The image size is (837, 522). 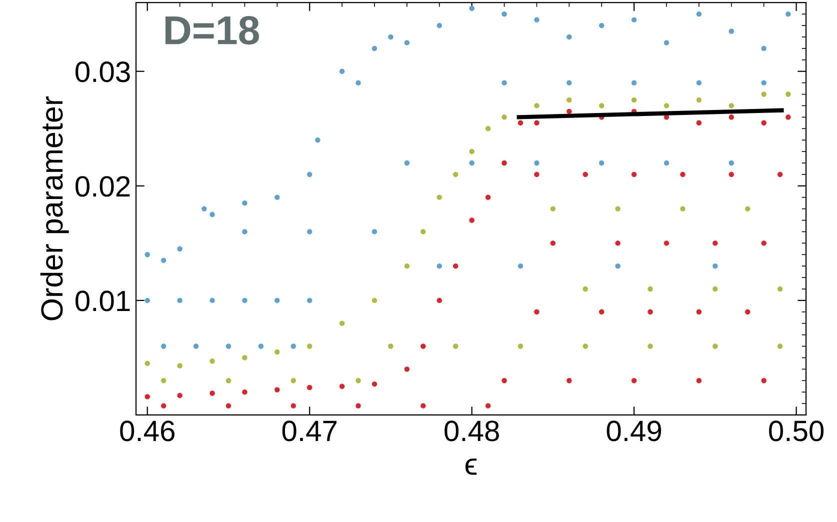 What do you see at coordinates (471, 466) in the screenshot?
I see `x-axis-title: ϵ` at bounding box center [471, 466].